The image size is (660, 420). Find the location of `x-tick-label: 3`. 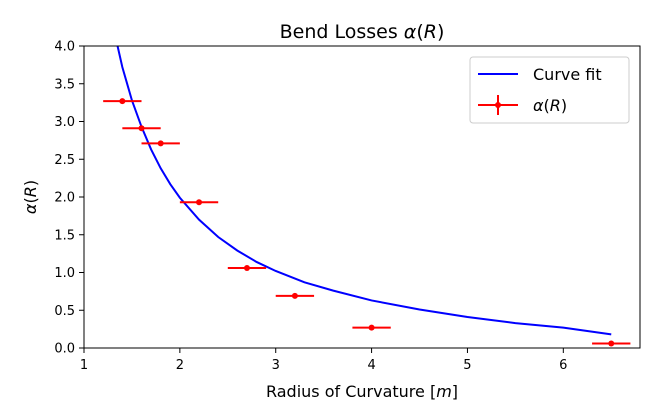

x-tick-label: 3 is located at coordinates (276, 365).